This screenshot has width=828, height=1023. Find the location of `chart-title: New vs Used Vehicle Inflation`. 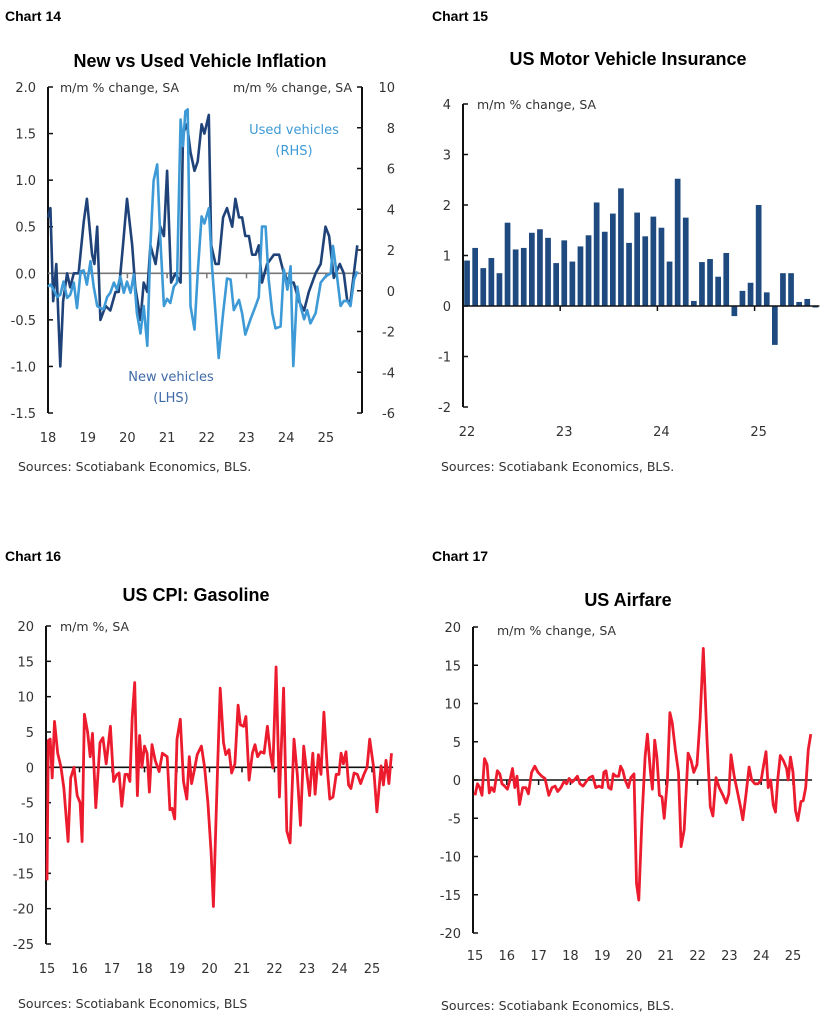

chart-title: New vs Used Vehicle Inflation is located at coordinates (199, 61).